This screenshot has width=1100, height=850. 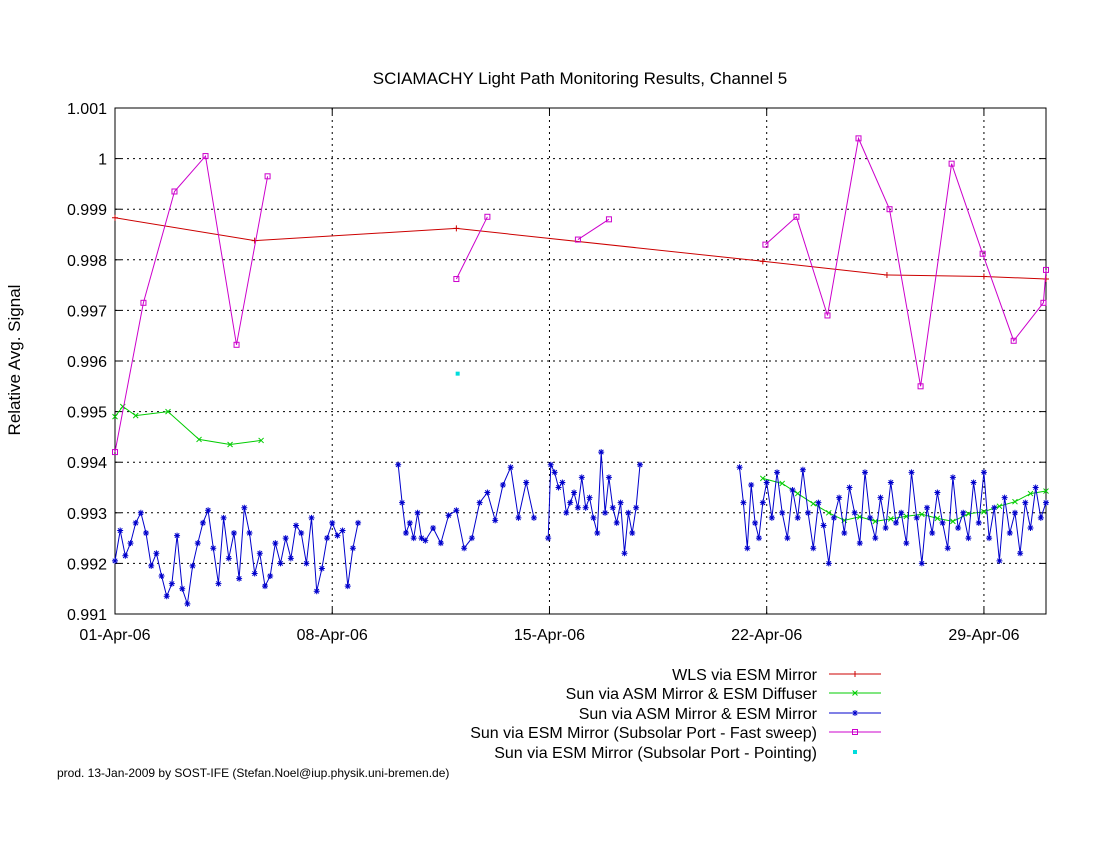 What do you see at coordinates (87, 109) in the screenshot?
I see `y-tick-label: 1.001` at bounding box center [87, 109].